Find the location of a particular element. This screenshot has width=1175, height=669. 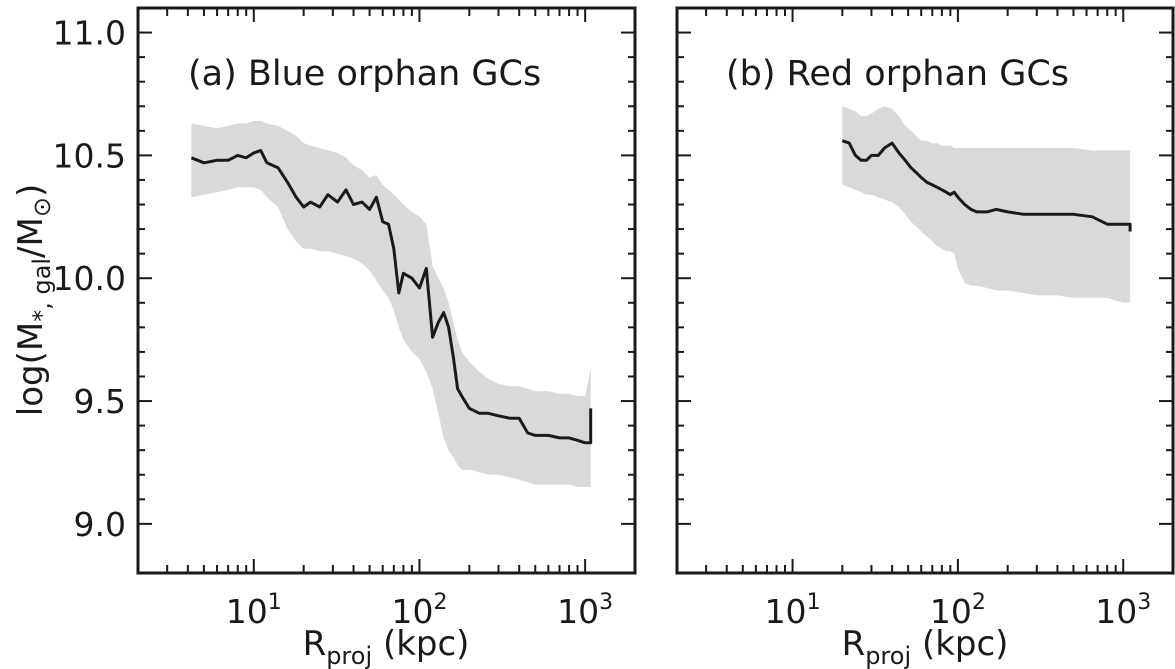

x-axis-label-b: Rproj (kpc) is located at coordinates (925, 646).